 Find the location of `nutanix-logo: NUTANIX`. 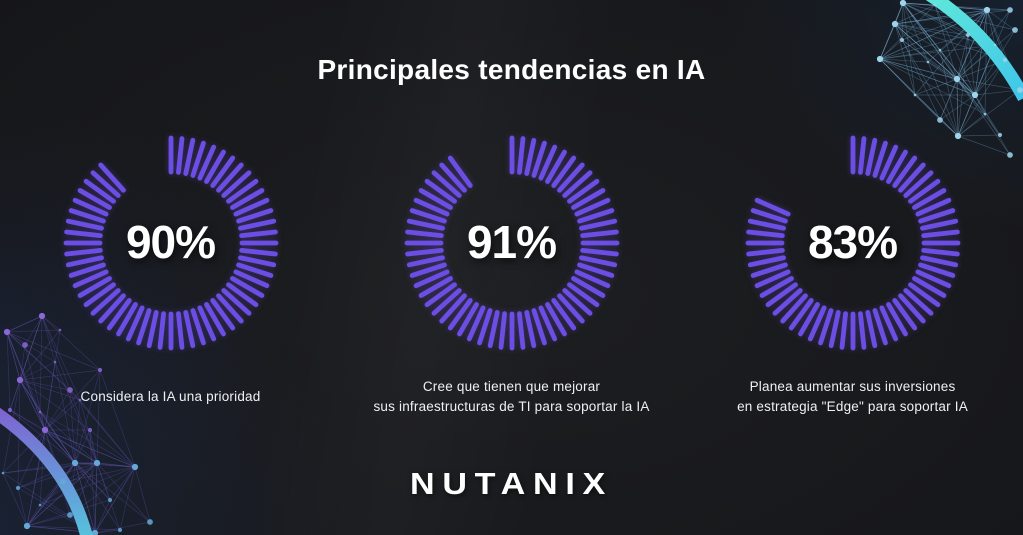

nutanix-logo: NUTANIX is located at coordinates (511, 483).